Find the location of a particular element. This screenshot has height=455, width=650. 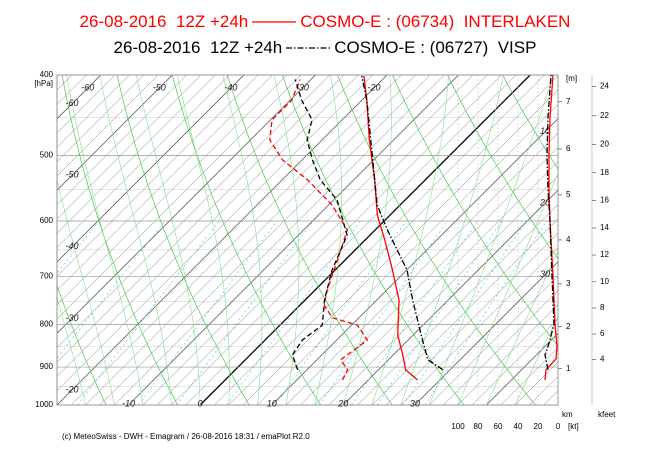

wind-tick-label: 100 is located at coordinates (458, 426).